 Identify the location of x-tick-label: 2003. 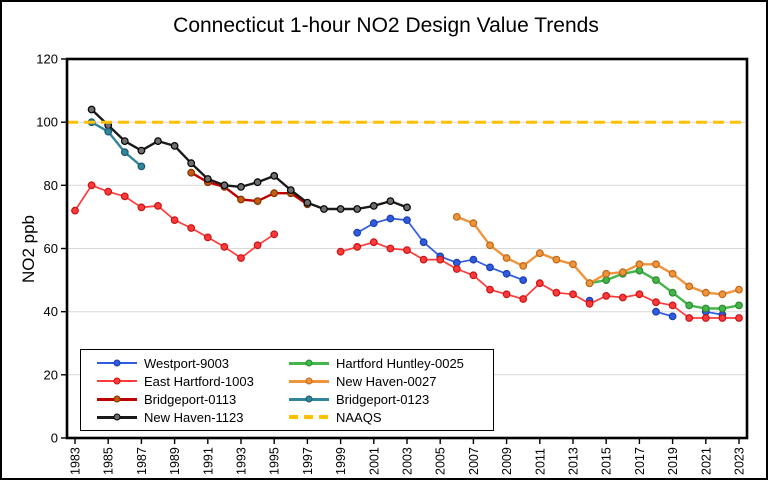
(408, 461).